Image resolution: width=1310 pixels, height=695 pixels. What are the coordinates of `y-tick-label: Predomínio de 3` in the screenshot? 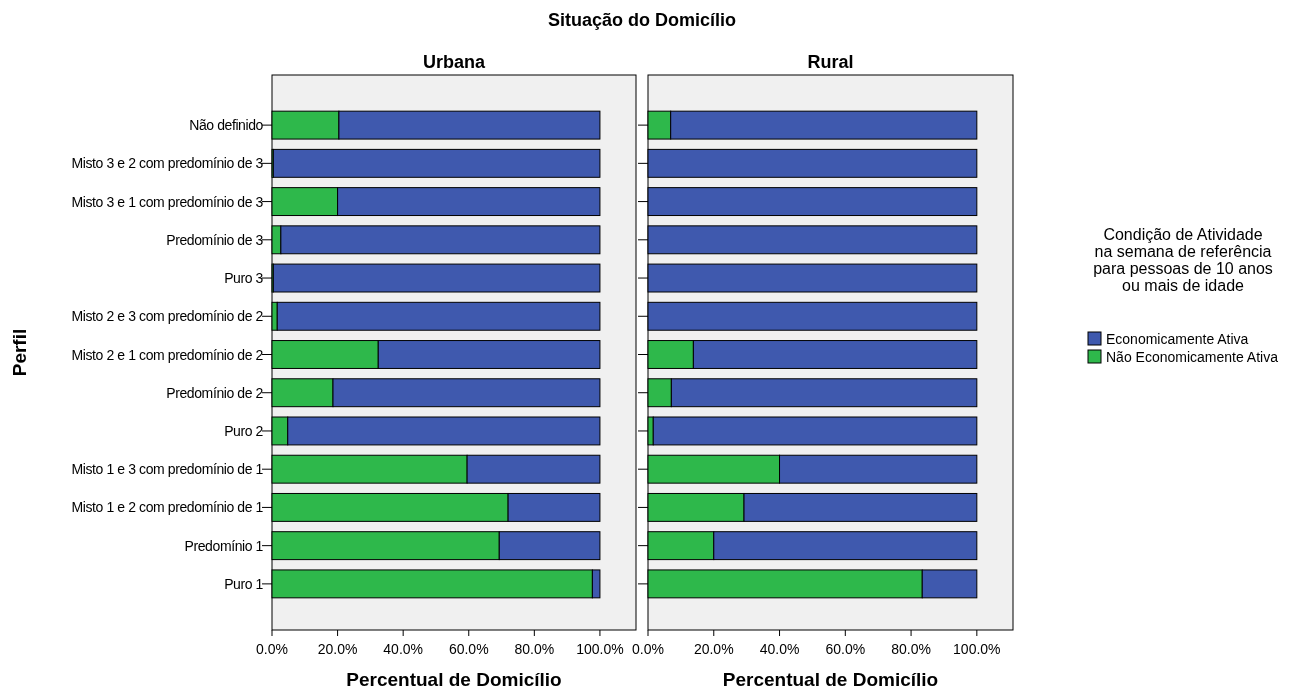 It's located at (215, 239).